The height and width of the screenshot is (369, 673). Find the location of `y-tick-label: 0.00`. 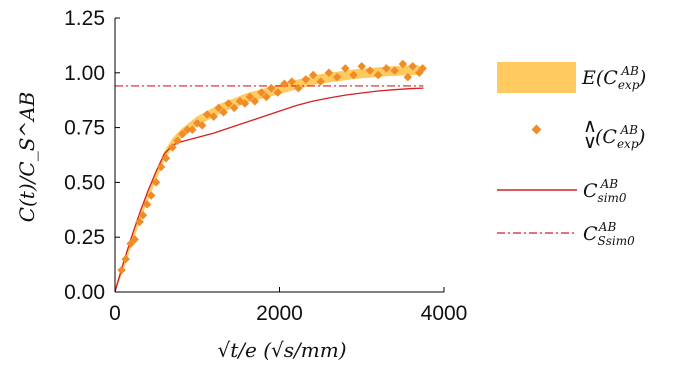

y-tick-label: 0.00 is located at coordinates (84, 292).